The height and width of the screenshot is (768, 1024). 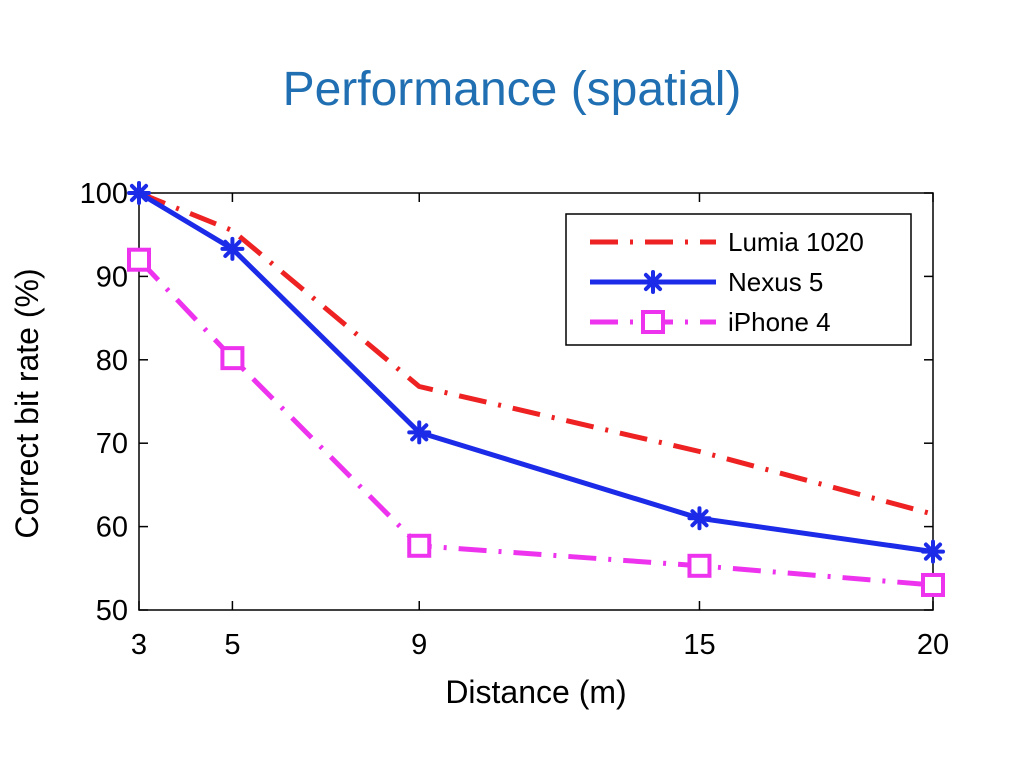 What do you see at coordinates (710, 322) in the screenshot?
I see `legend-entry: iPhone 4` at bounding box center [710, 322].